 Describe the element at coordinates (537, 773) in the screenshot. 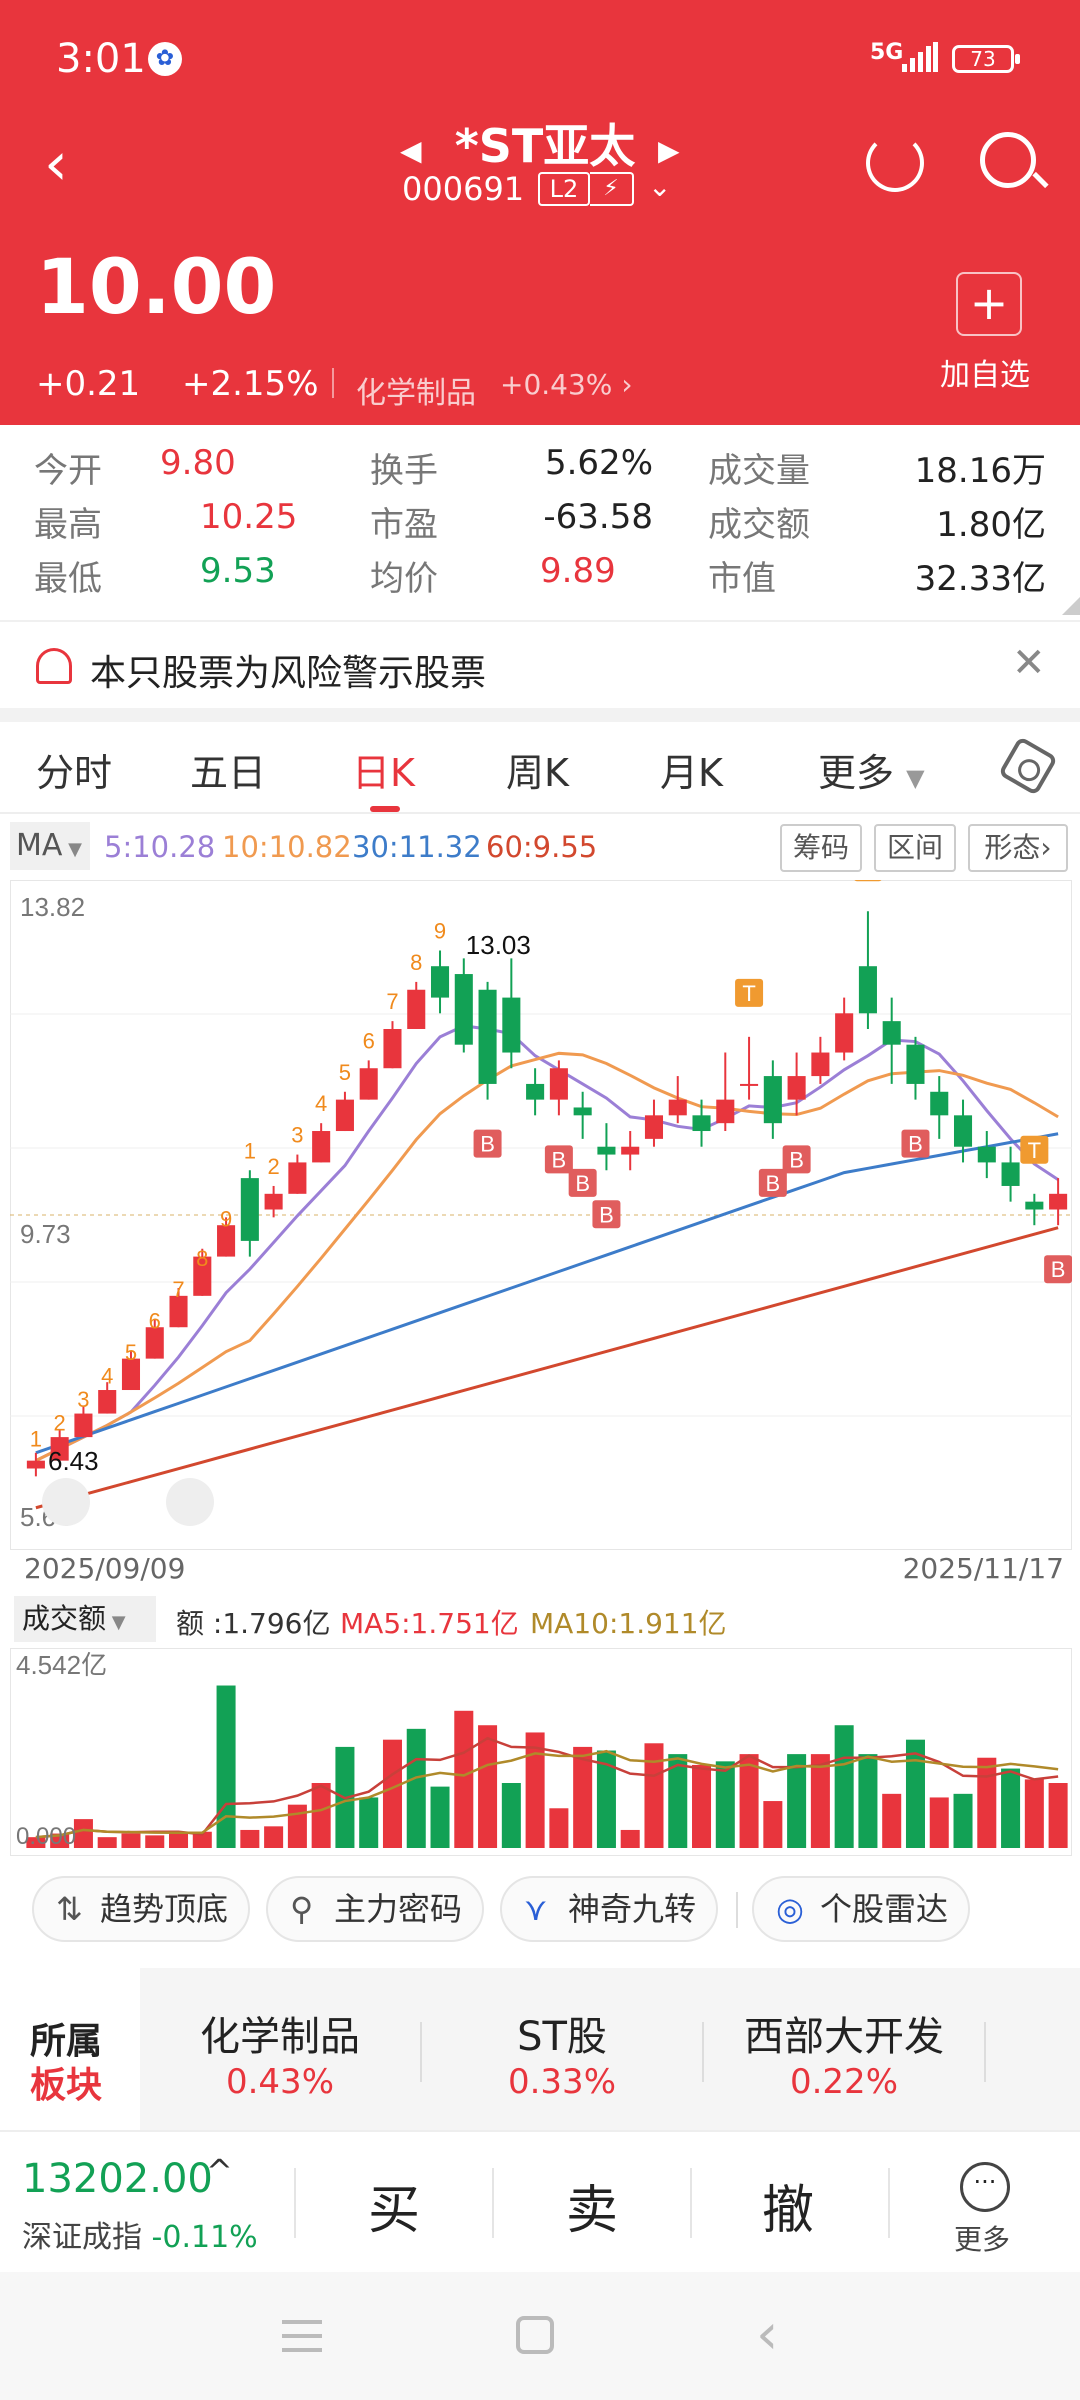

I see `tab-weekly-k: 周K` at that location.